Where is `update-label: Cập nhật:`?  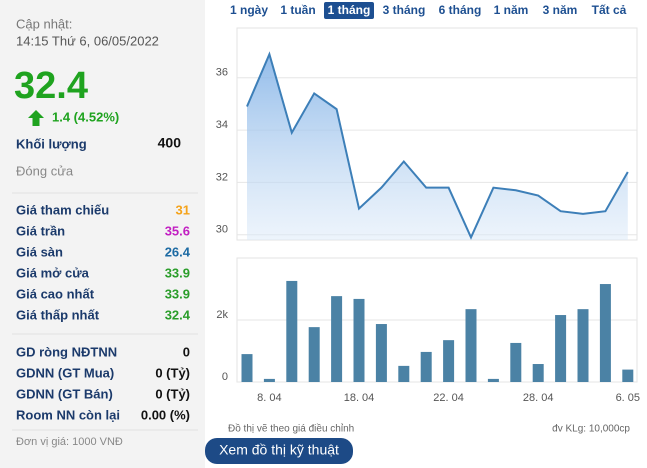 update-label: Cập nhật: is located at coordinates (44, 23).